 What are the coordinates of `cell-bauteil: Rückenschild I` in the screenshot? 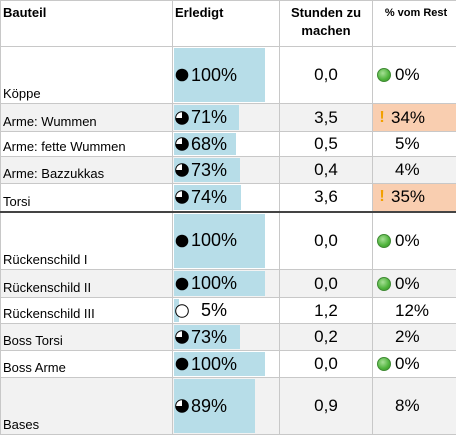 It's located at (87, 241).